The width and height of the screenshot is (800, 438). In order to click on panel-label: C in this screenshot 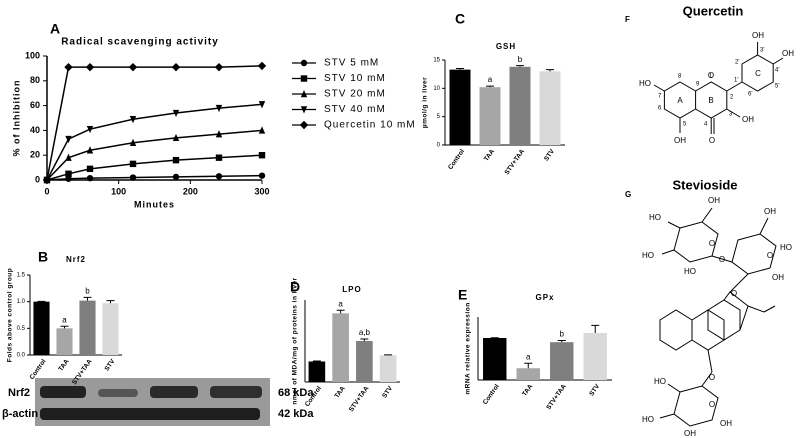, I will do `click(460, 19)`.